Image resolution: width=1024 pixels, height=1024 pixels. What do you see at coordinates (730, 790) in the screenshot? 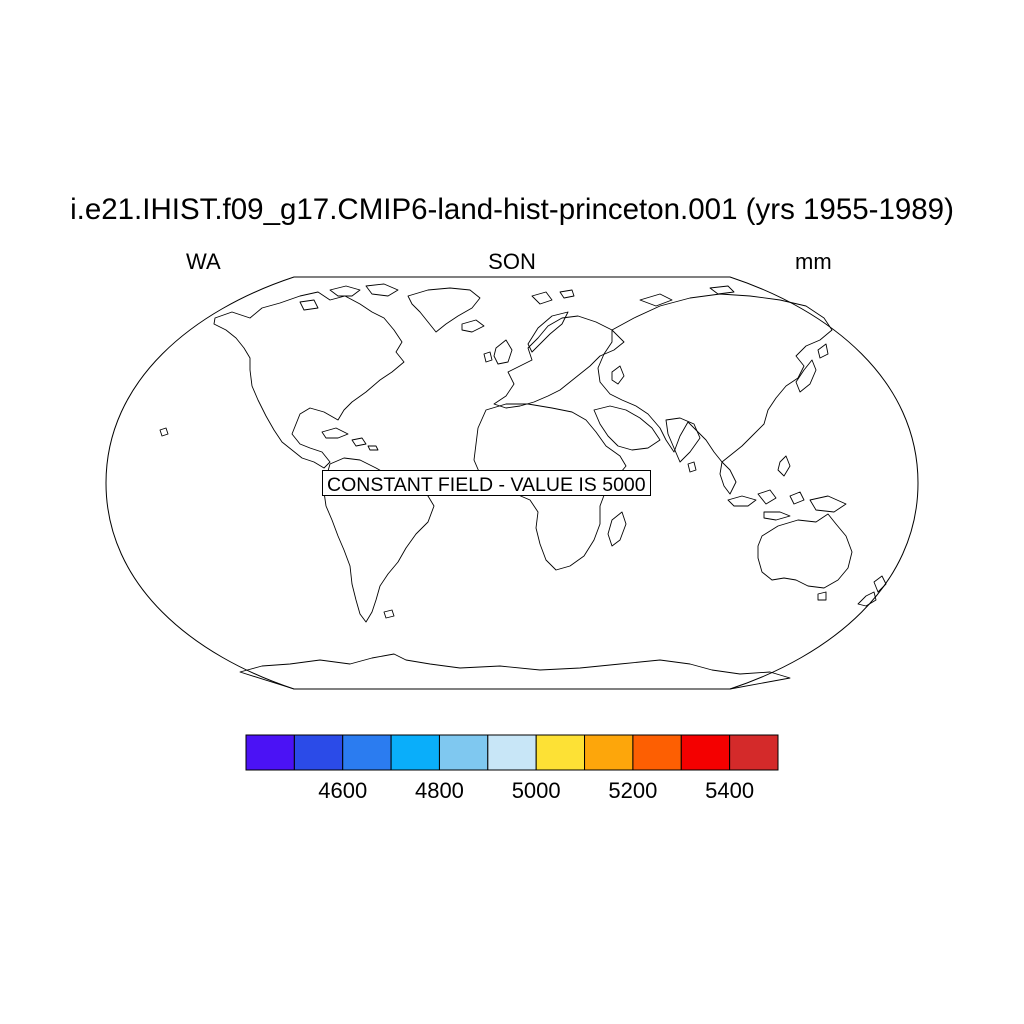
I see `colorbar-tick-label: 5400` at bounding box center [730, 790].